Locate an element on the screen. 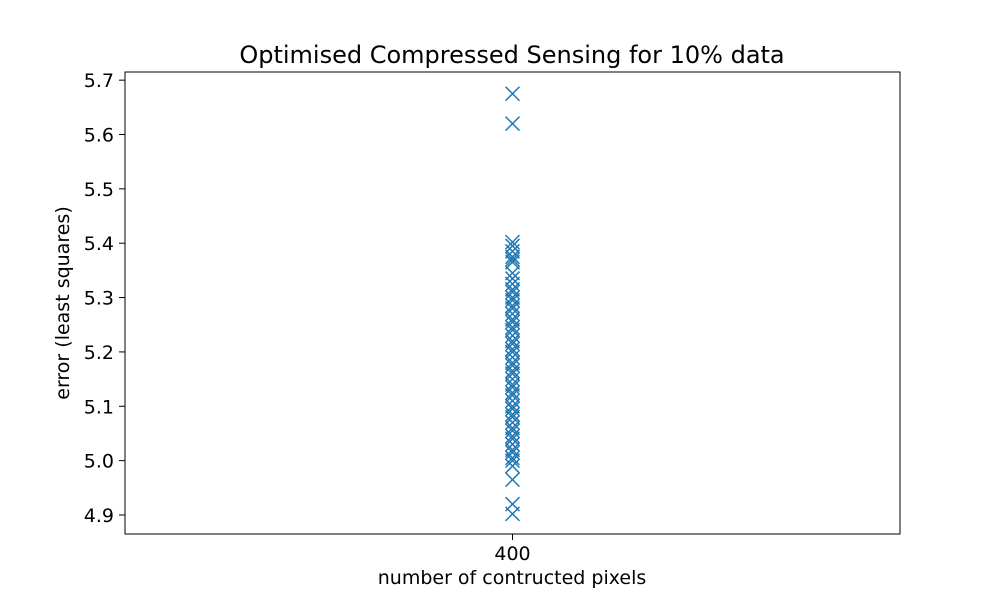  y-tick-label: 5.3 is located at coordinates (99, 299).